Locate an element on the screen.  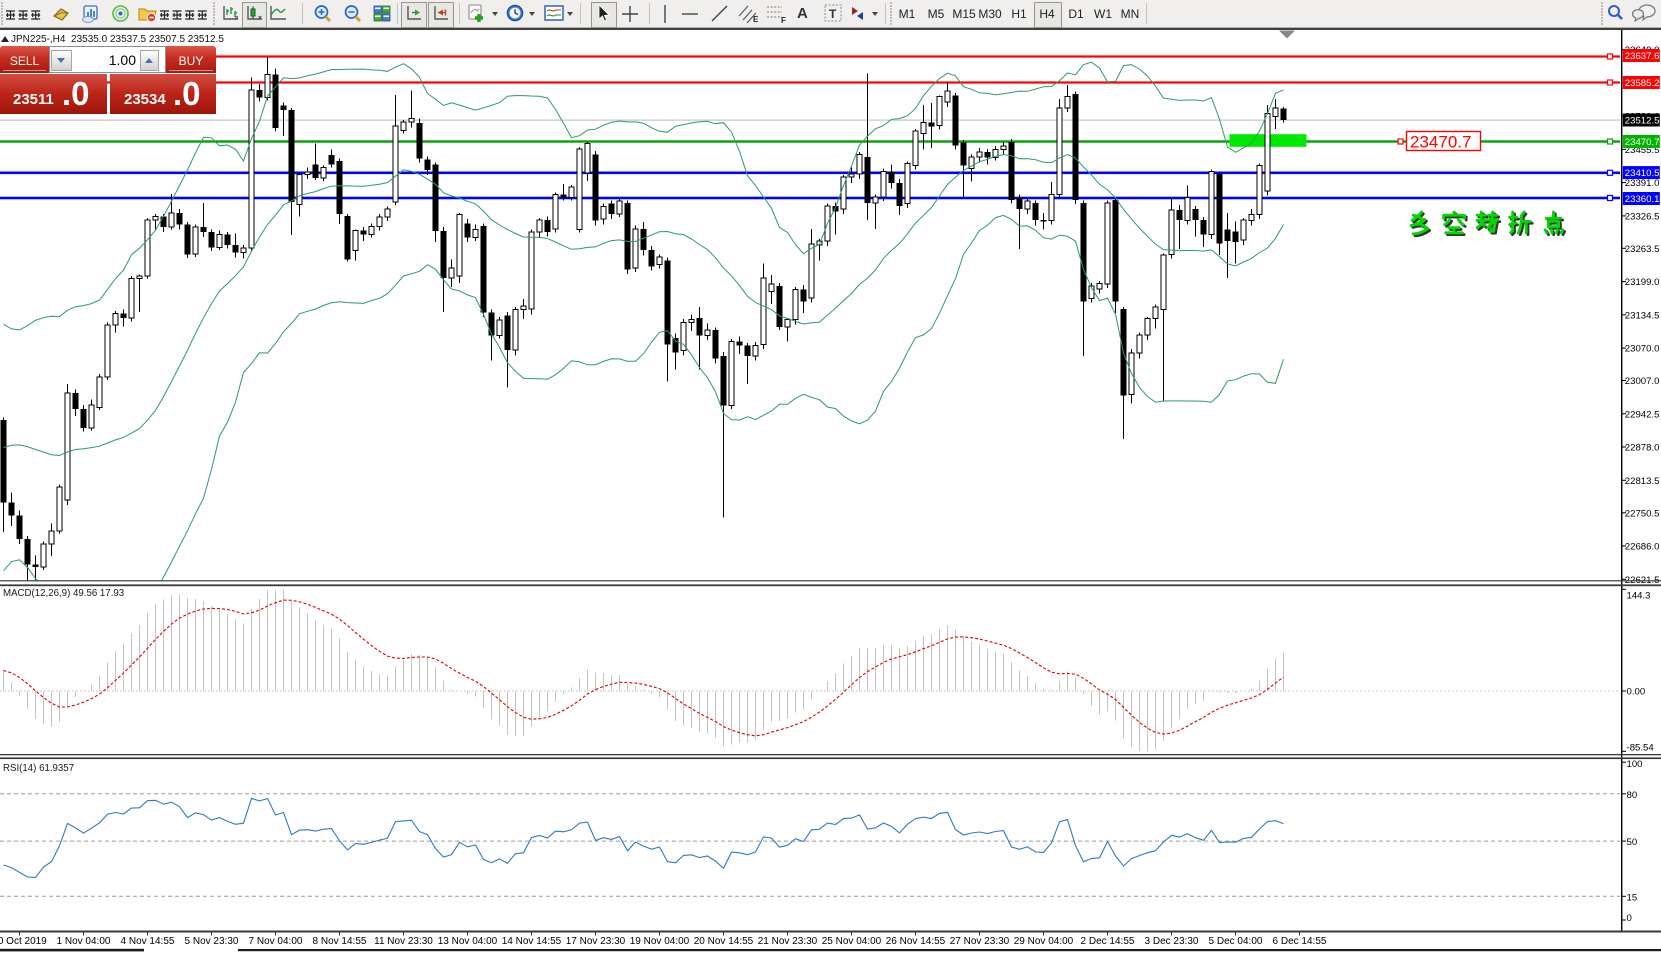
svg-text: 23326.5 is located at coordinates (1642, 216).